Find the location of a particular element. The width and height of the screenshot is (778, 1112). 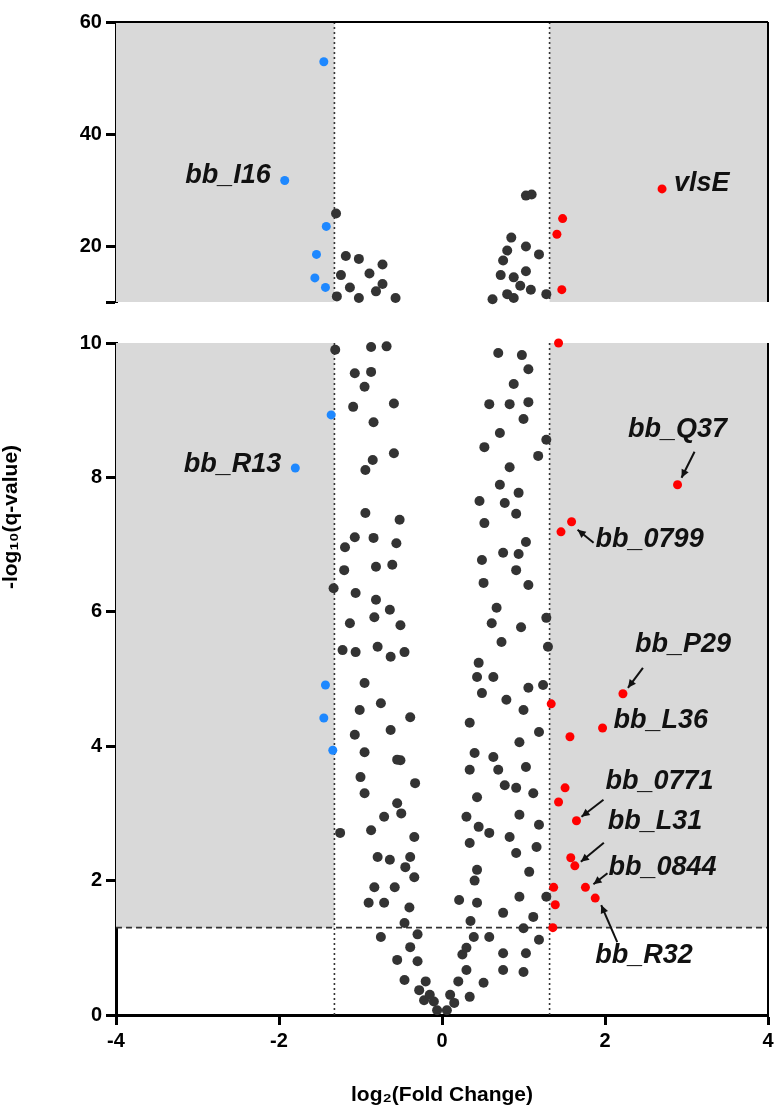

annotation: bb_L31 is located at coordinates (655, 820).